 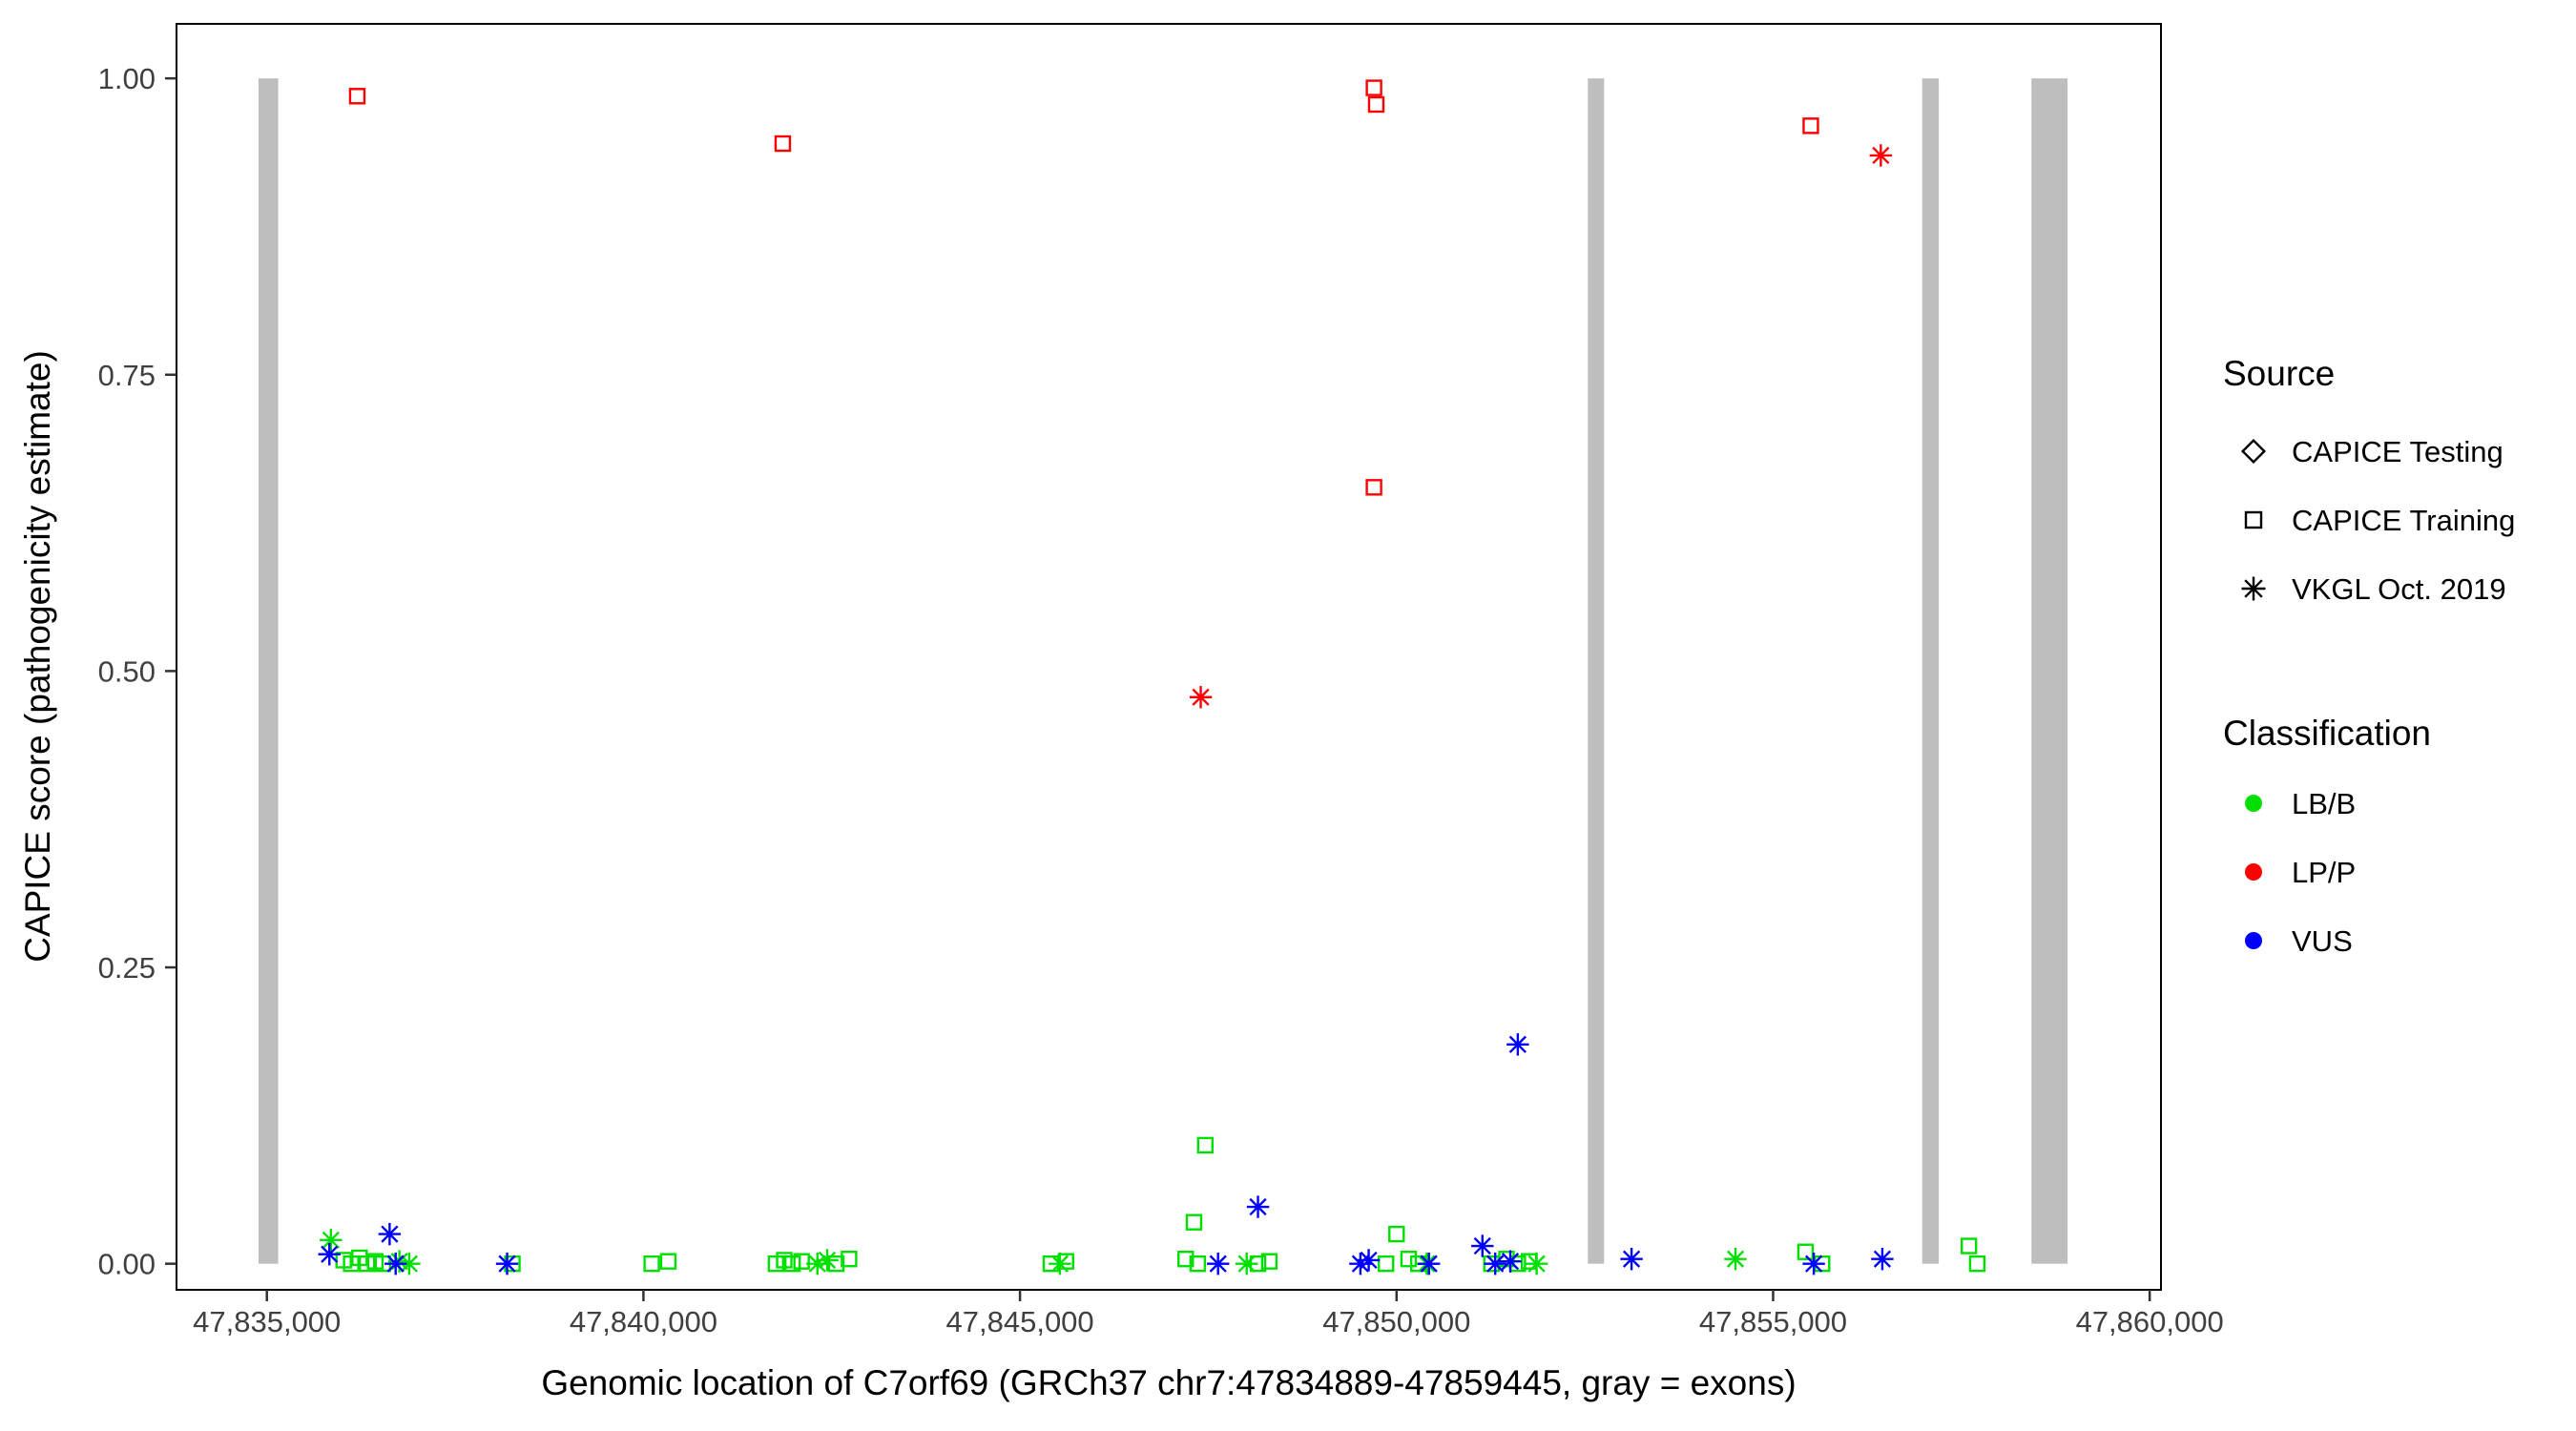 I want to click on square-icon, so click(x=2253, y=519).